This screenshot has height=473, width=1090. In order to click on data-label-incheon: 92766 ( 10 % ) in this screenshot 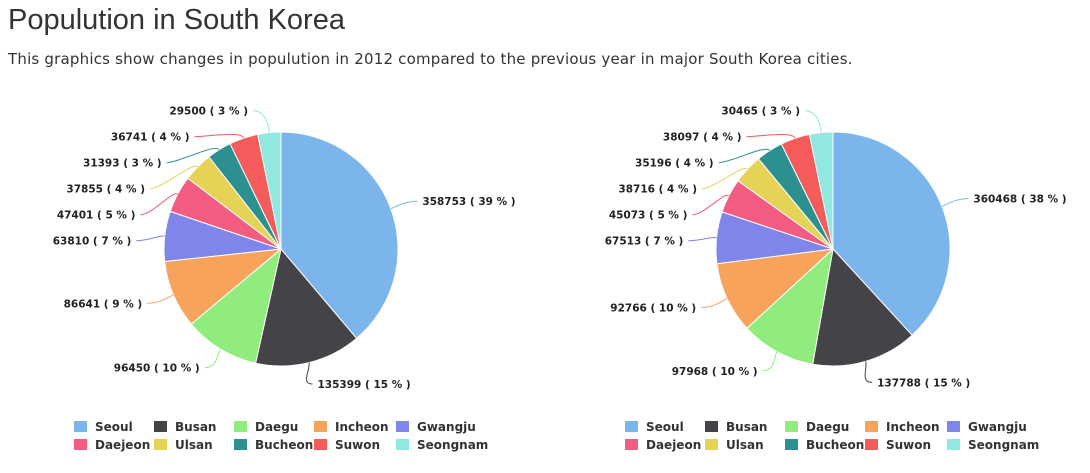, I will do `click(653, 309)`.